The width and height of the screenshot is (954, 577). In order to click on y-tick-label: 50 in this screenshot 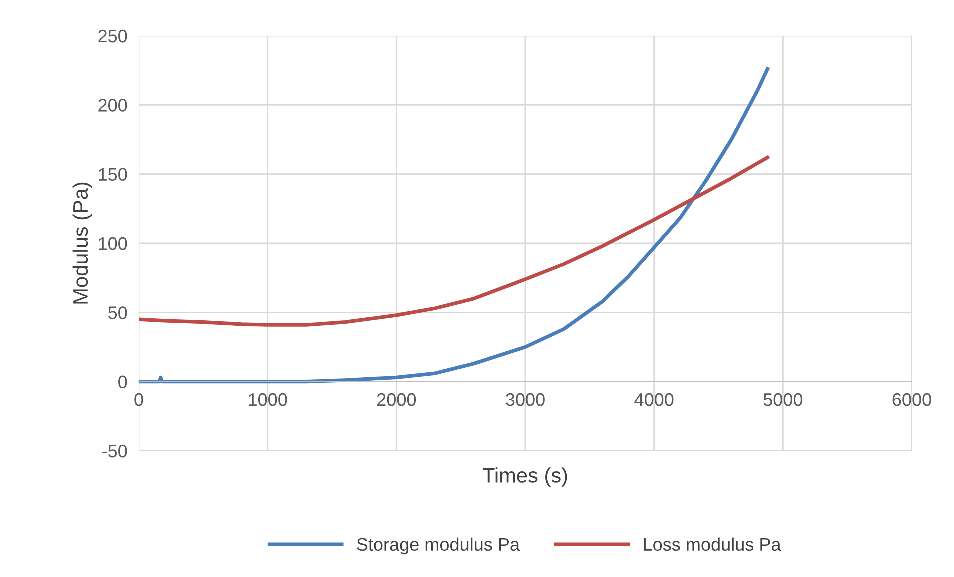, I will do `click(118, 313)`.